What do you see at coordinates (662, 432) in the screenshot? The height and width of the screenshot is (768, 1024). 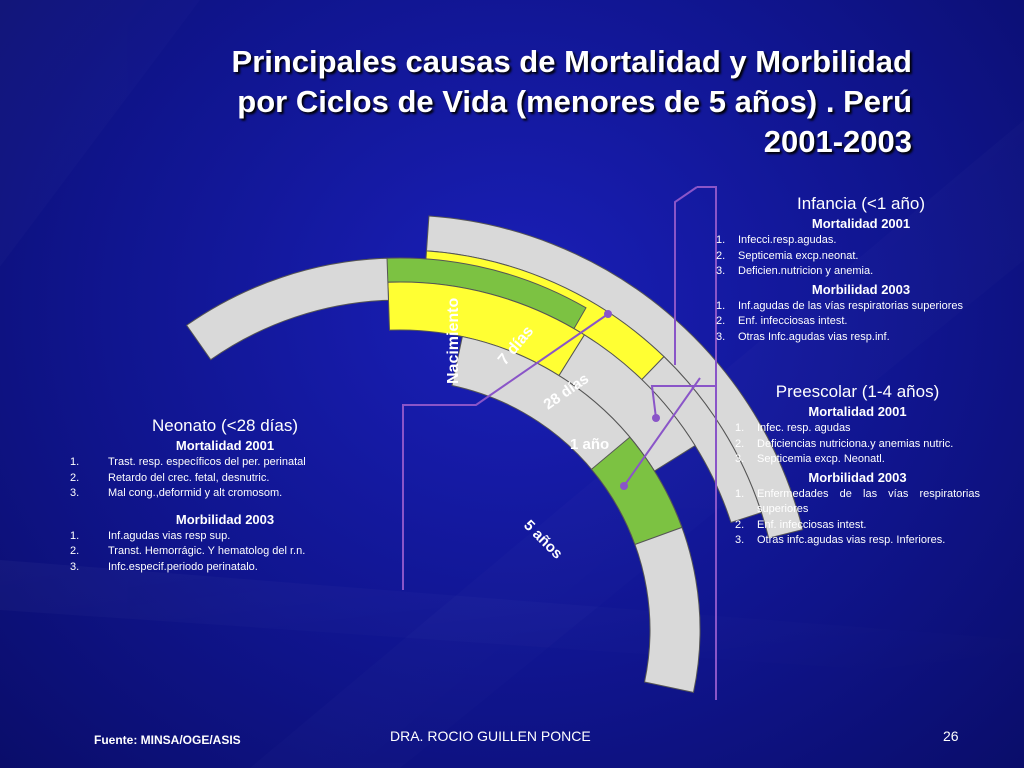 I see `preescolar-bracket` at bounding box center [662, 432].